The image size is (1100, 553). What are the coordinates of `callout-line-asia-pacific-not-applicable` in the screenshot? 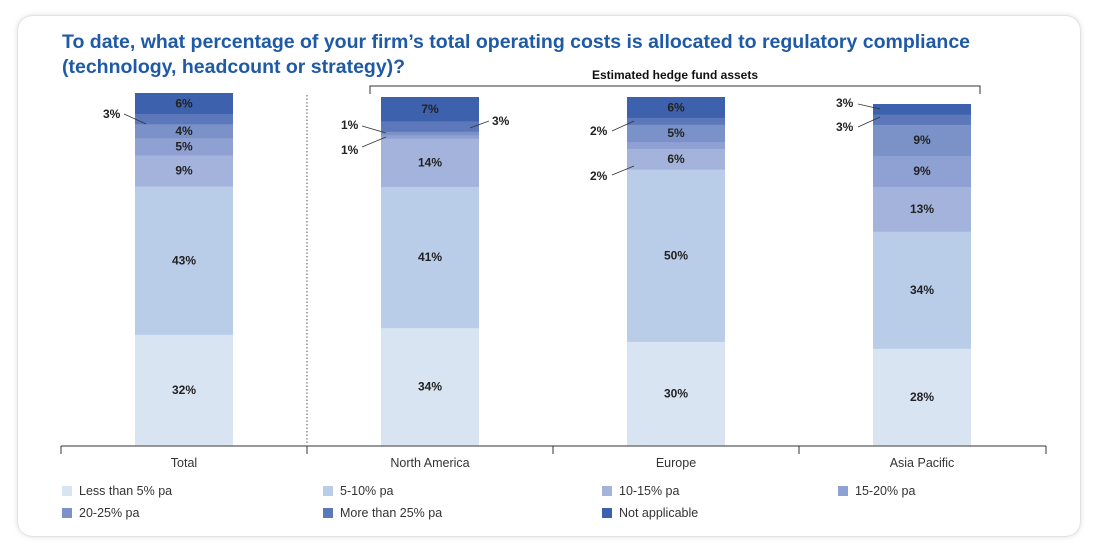 It's located at (869, 106).